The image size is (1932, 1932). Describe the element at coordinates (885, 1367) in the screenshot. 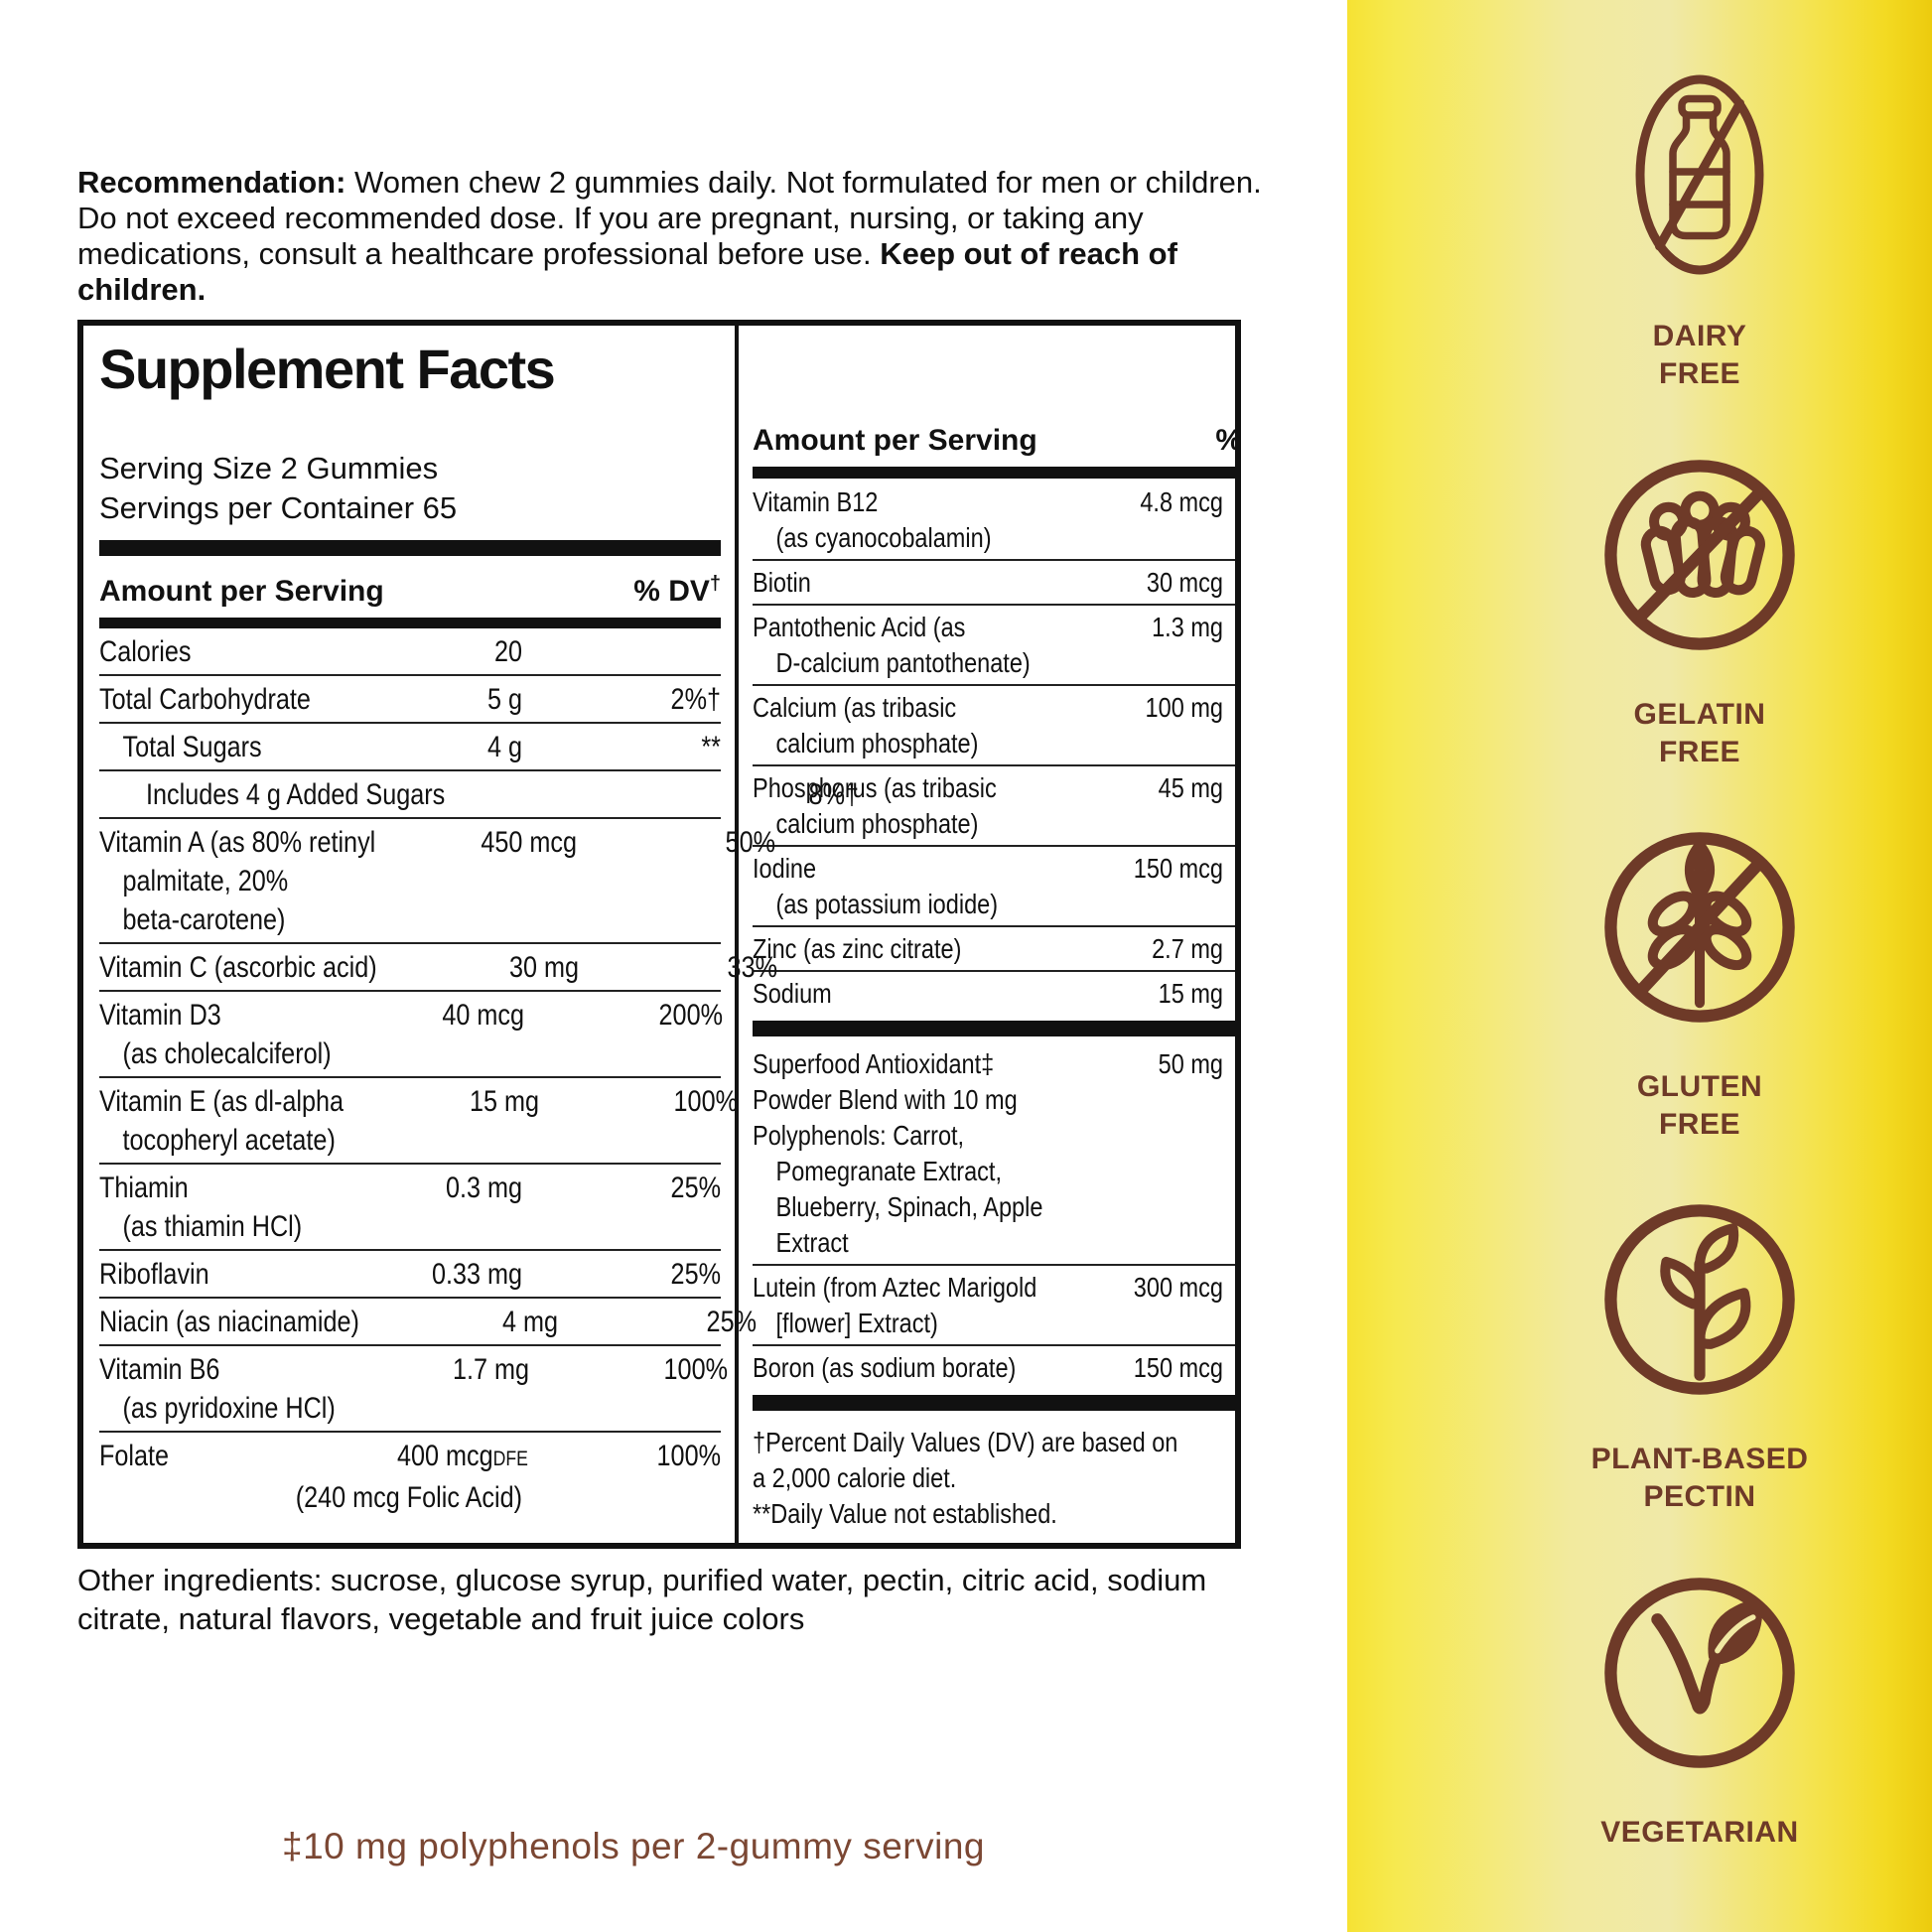

I see `nutrient-name: Boron (as sodium borate)` at that location.